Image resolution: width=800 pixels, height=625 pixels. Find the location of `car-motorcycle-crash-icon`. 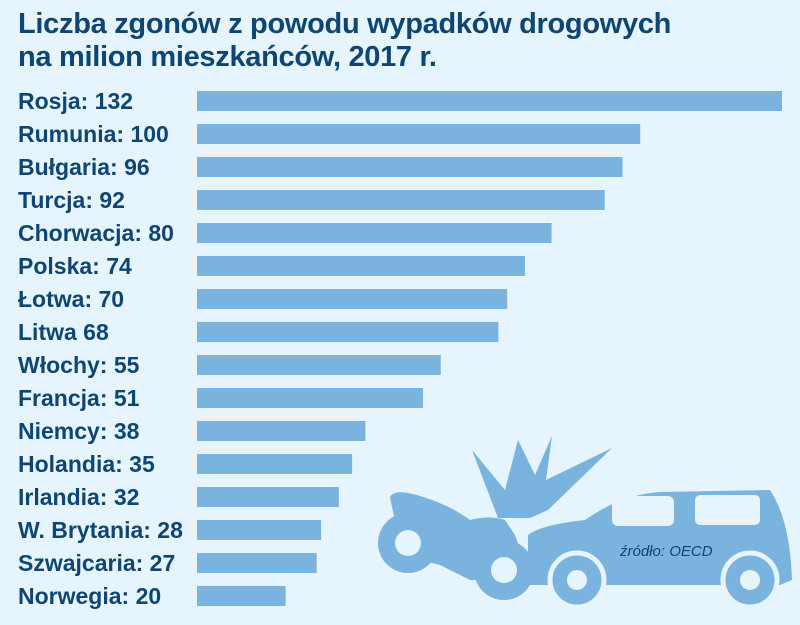

car-motorcycle-crash-icon is located at coordinates (585, 523).